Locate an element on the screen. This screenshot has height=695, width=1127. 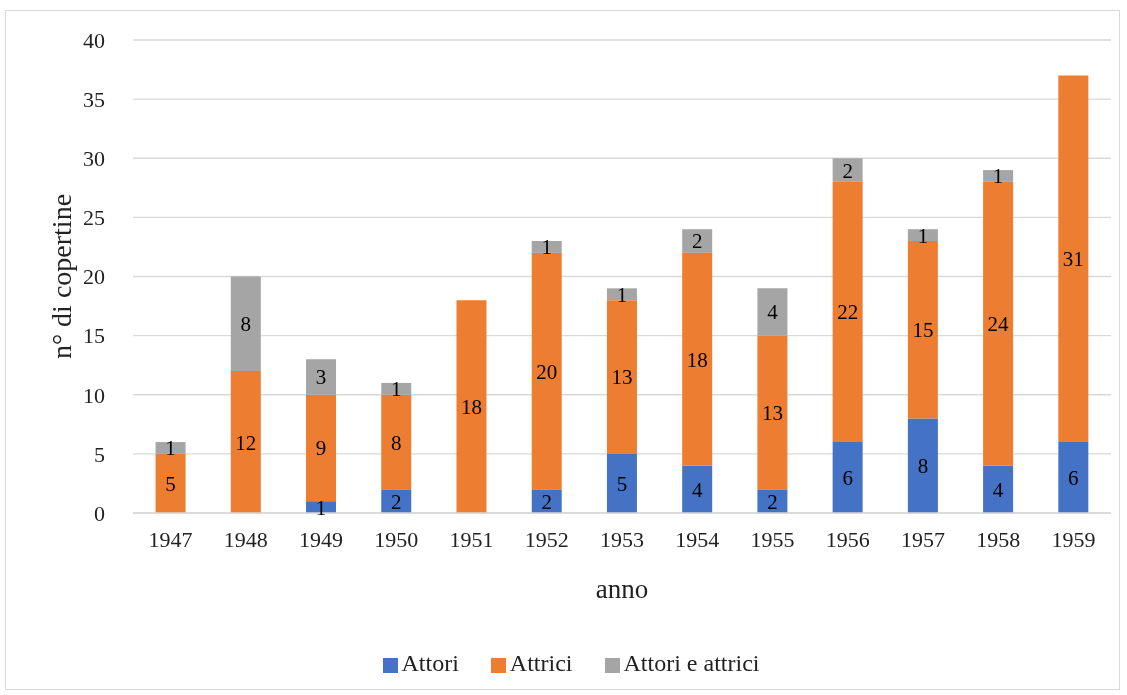
y-tick-label: 40 is located at coordinates (94, 40).